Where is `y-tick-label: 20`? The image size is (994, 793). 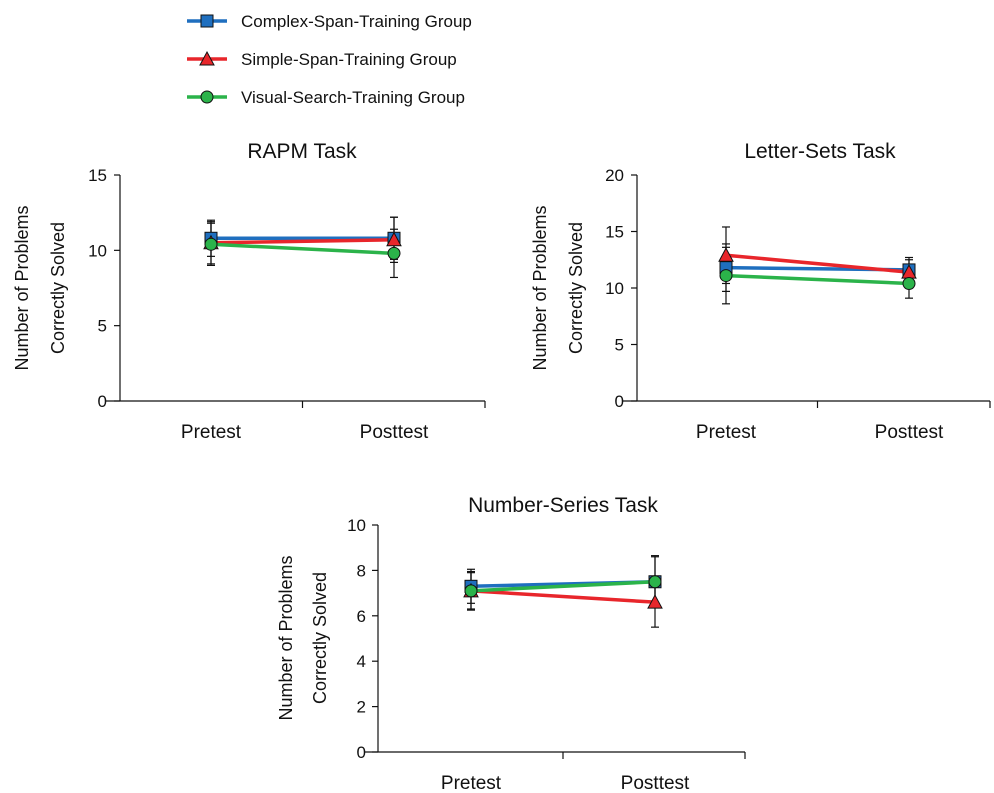
y-tick-label: 20 is located at coordinates (614, 175).